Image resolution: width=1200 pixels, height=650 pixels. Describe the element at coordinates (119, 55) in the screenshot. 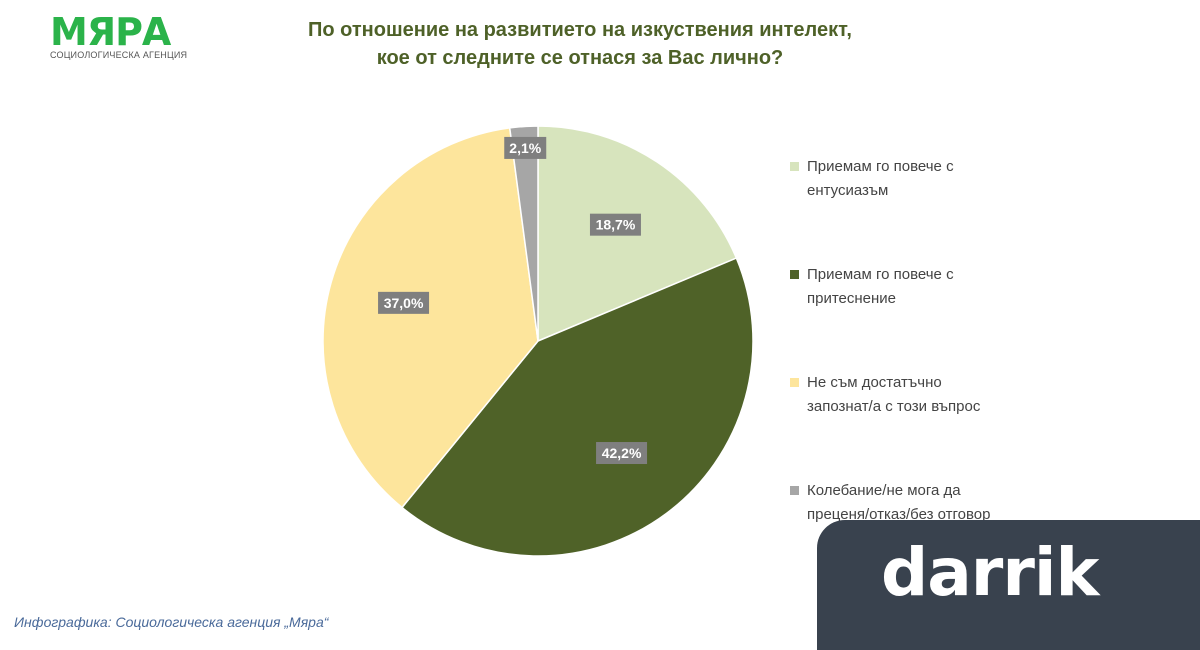

I see `logo-subtitle: СОЦИОЛОГИЧЕСКА АГЕНЦИЯ` at that location.